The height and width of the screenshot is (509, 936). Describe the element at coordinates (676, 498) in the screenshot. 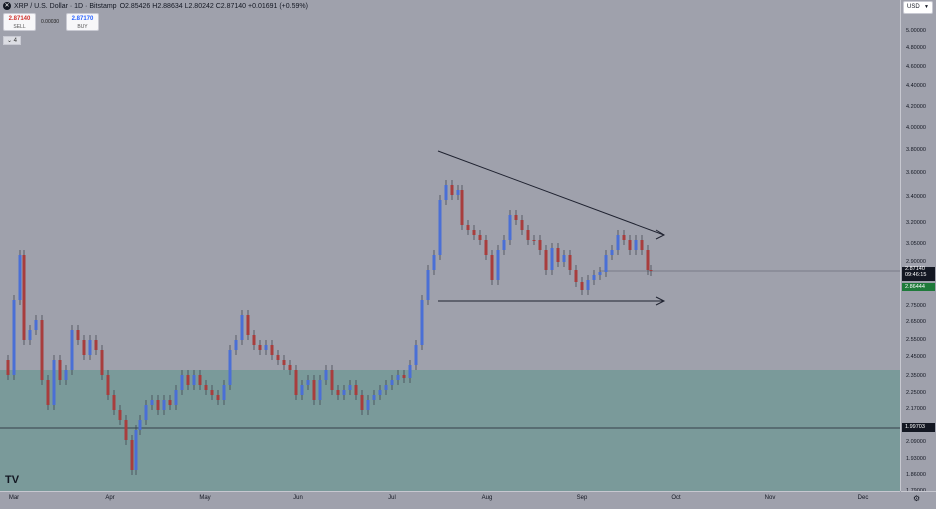

I see `time-axis-label: Oct` at that location.